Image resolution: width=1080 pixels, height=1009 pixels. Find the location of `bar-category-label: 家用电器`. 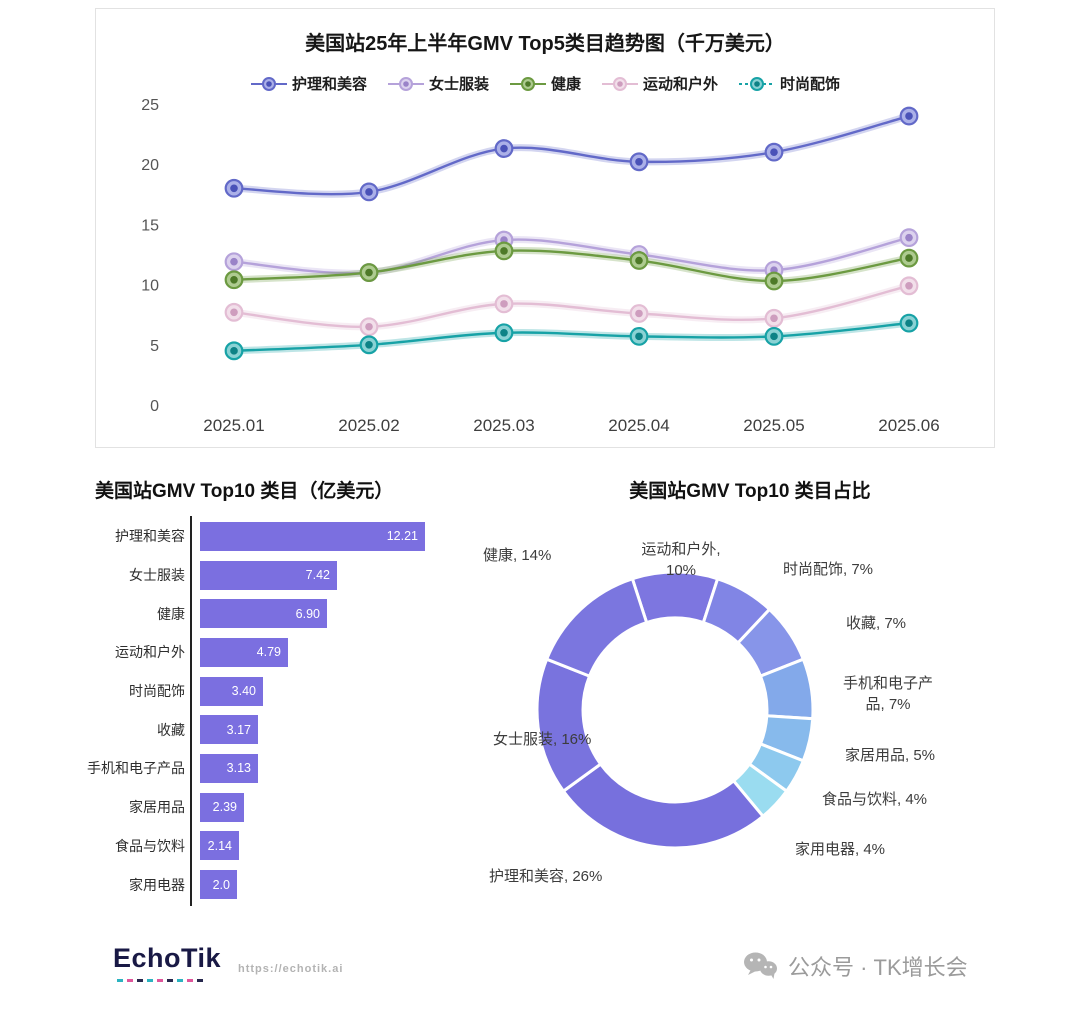

bar-category-label: 家用电器 is located at coordinates (157, 884).